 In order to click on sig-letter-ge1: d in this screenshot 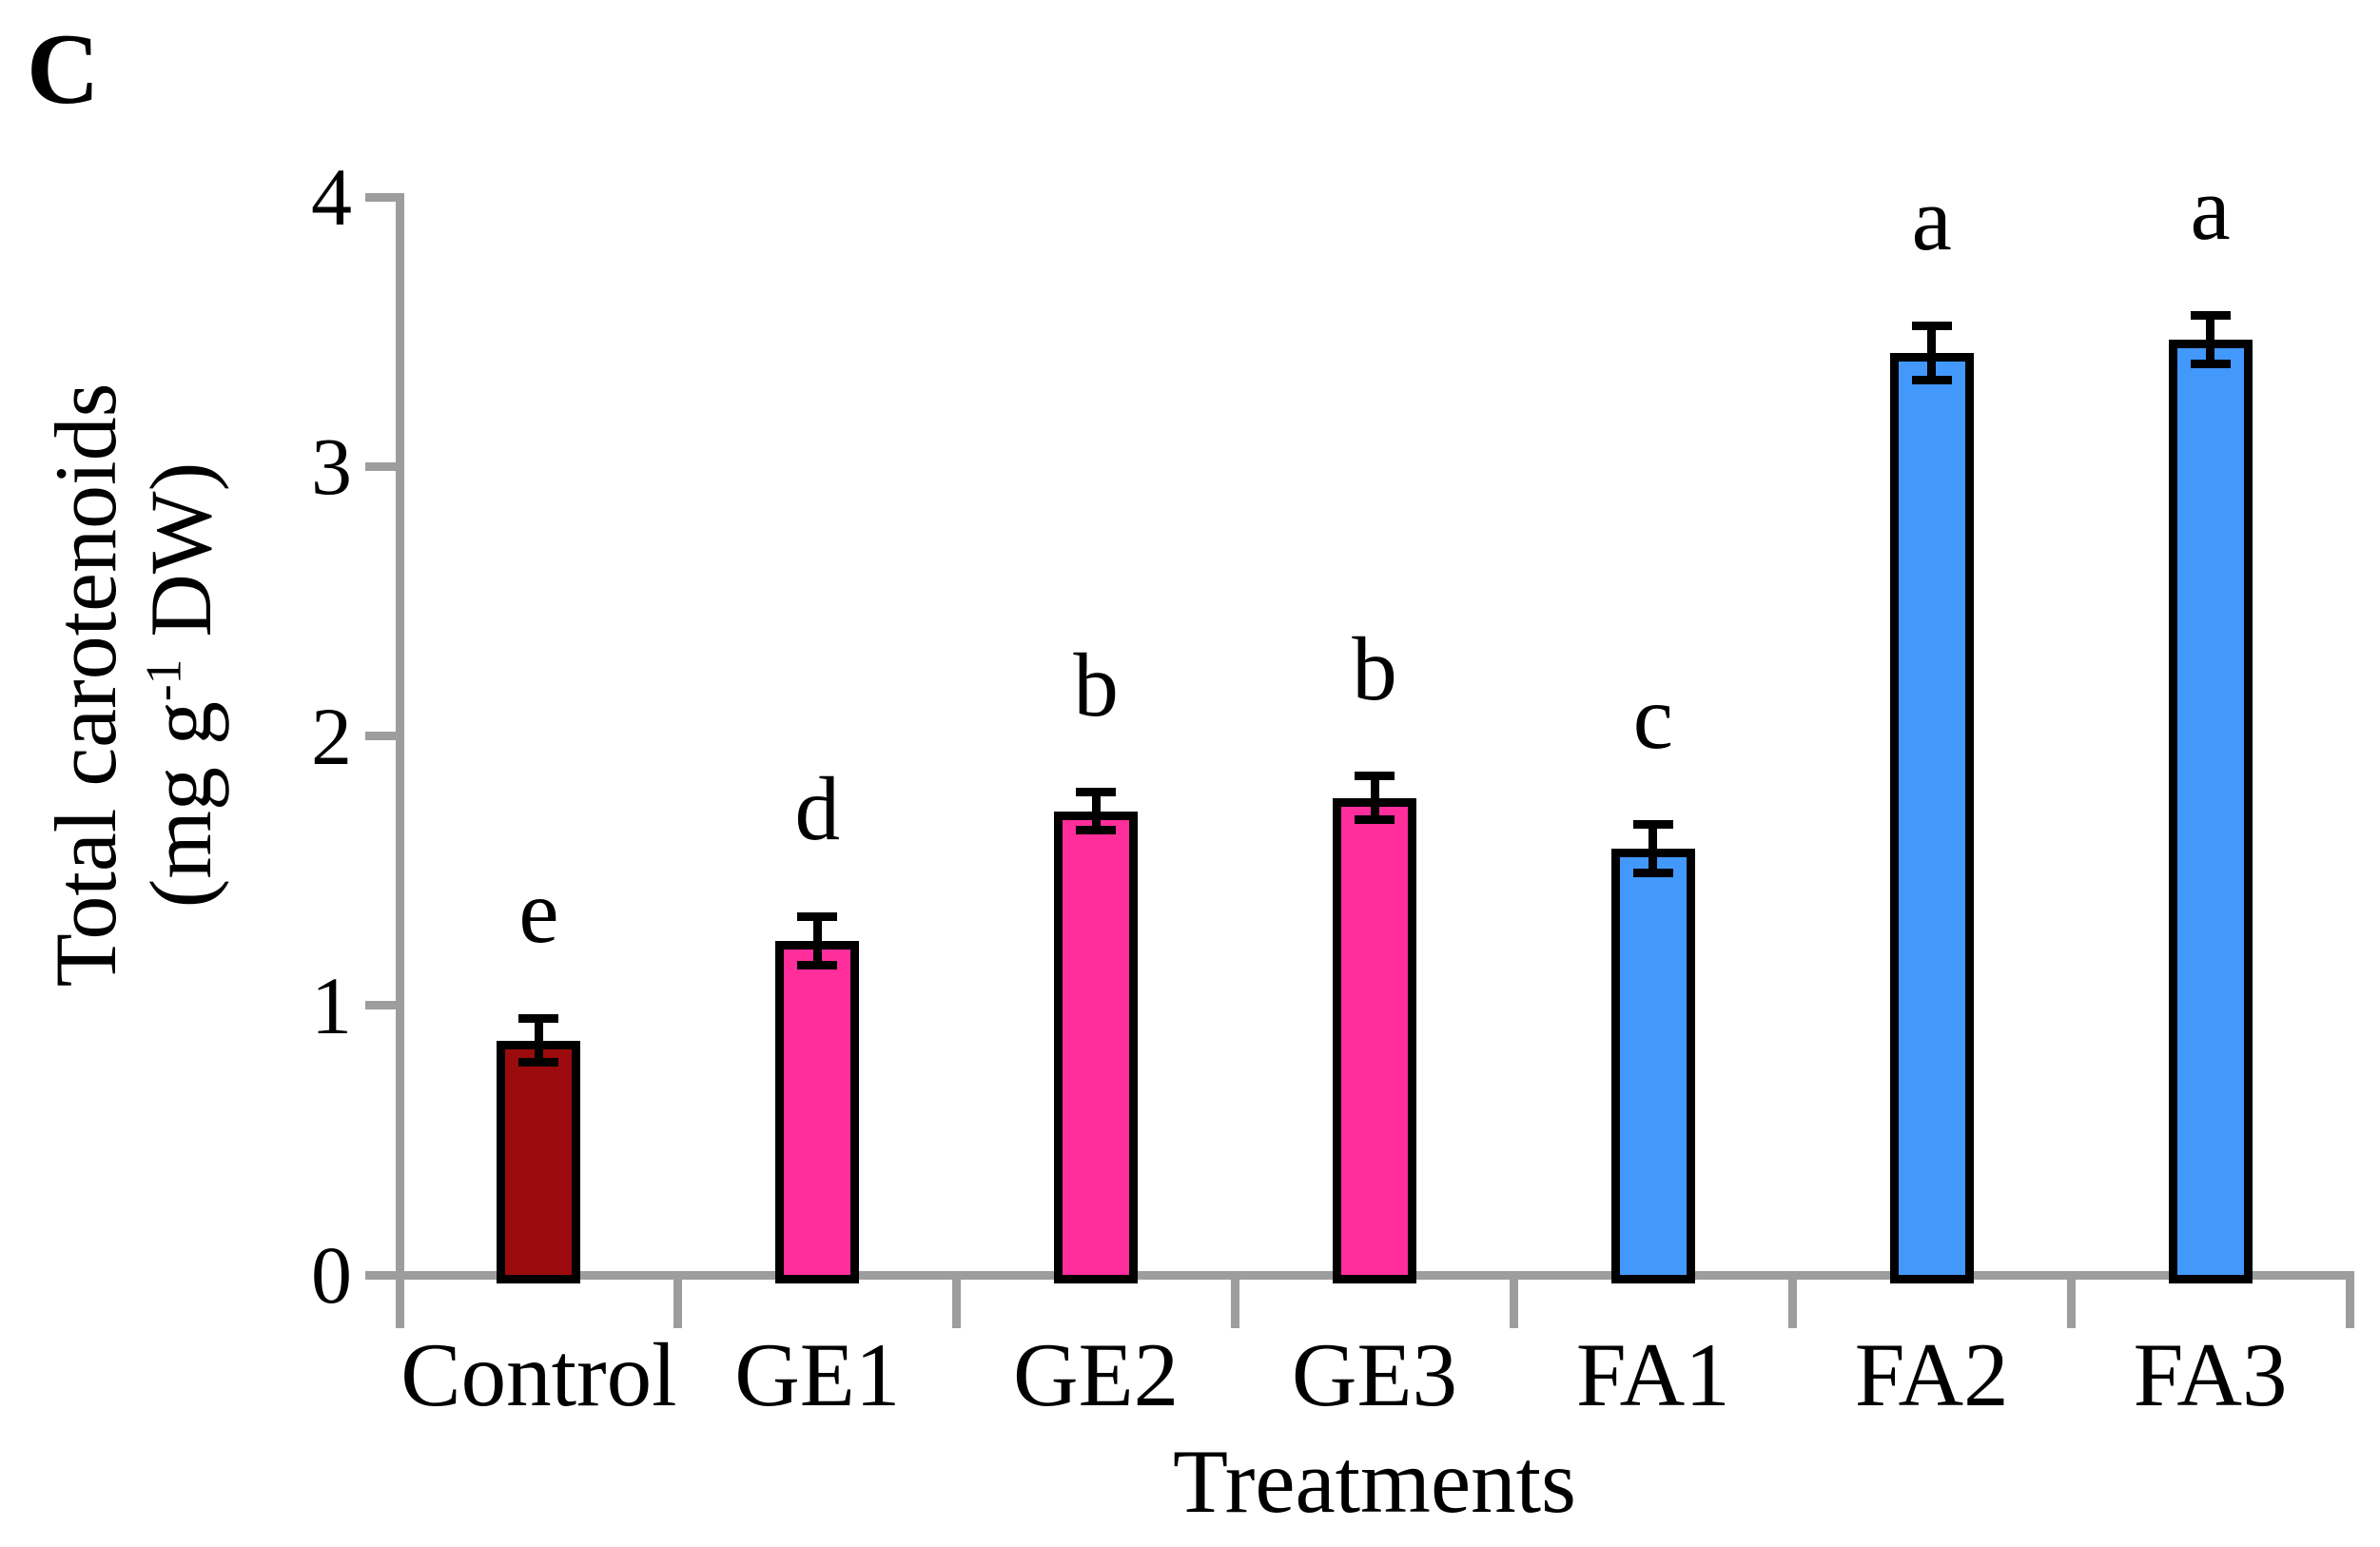, I will do `click(817, 809)`.